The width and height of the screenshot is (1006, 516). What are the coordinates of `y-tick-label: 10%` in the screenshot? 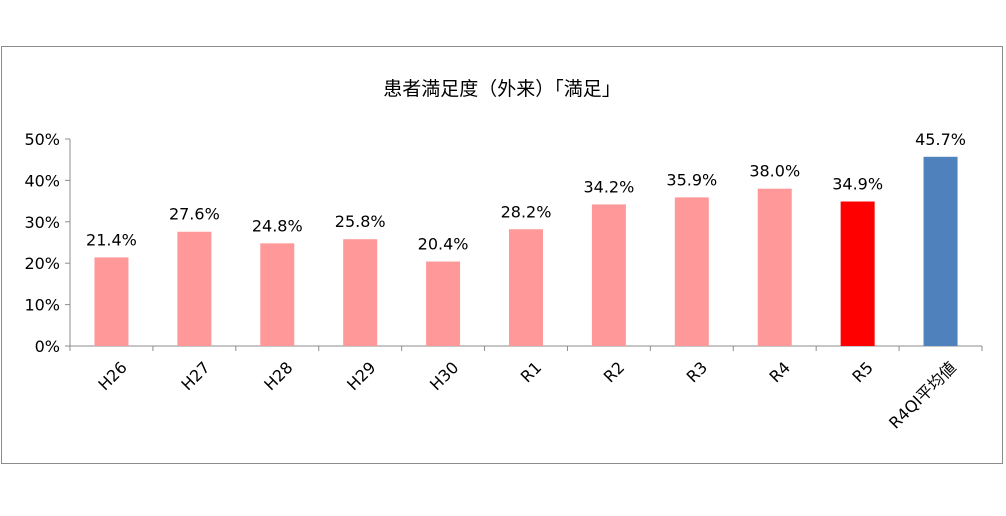 It's located at (42, 305).